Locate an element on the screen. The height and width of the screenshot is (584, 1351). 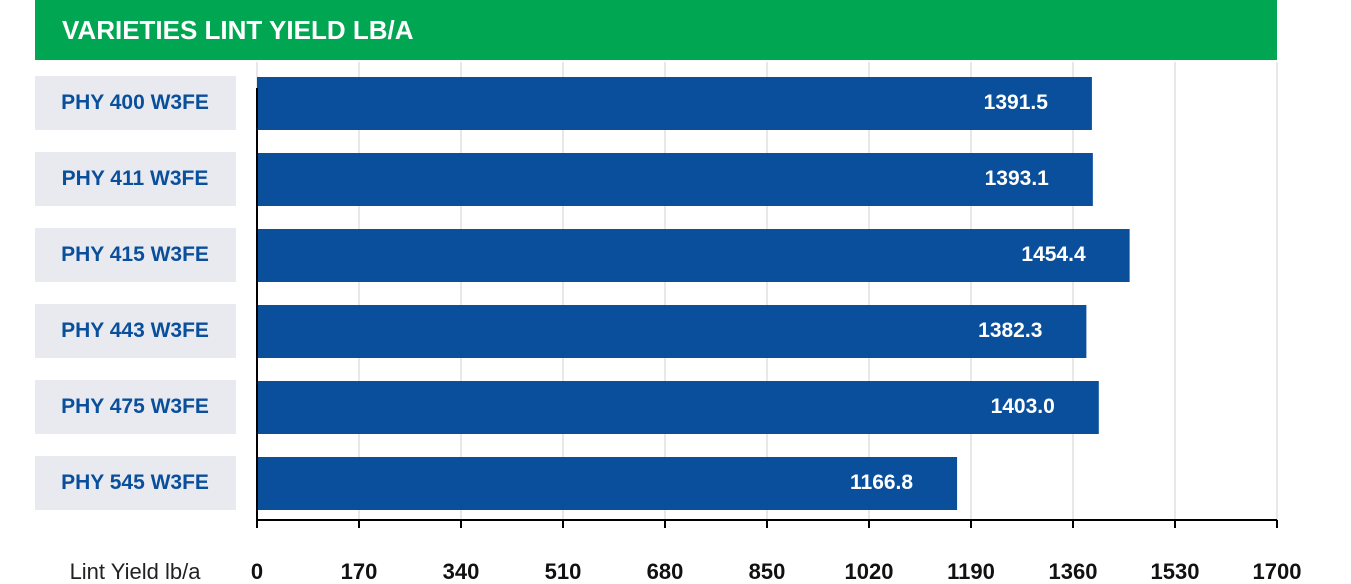
y-tick-label: PHY 443 W3FE is located at coordinates (135, 330).